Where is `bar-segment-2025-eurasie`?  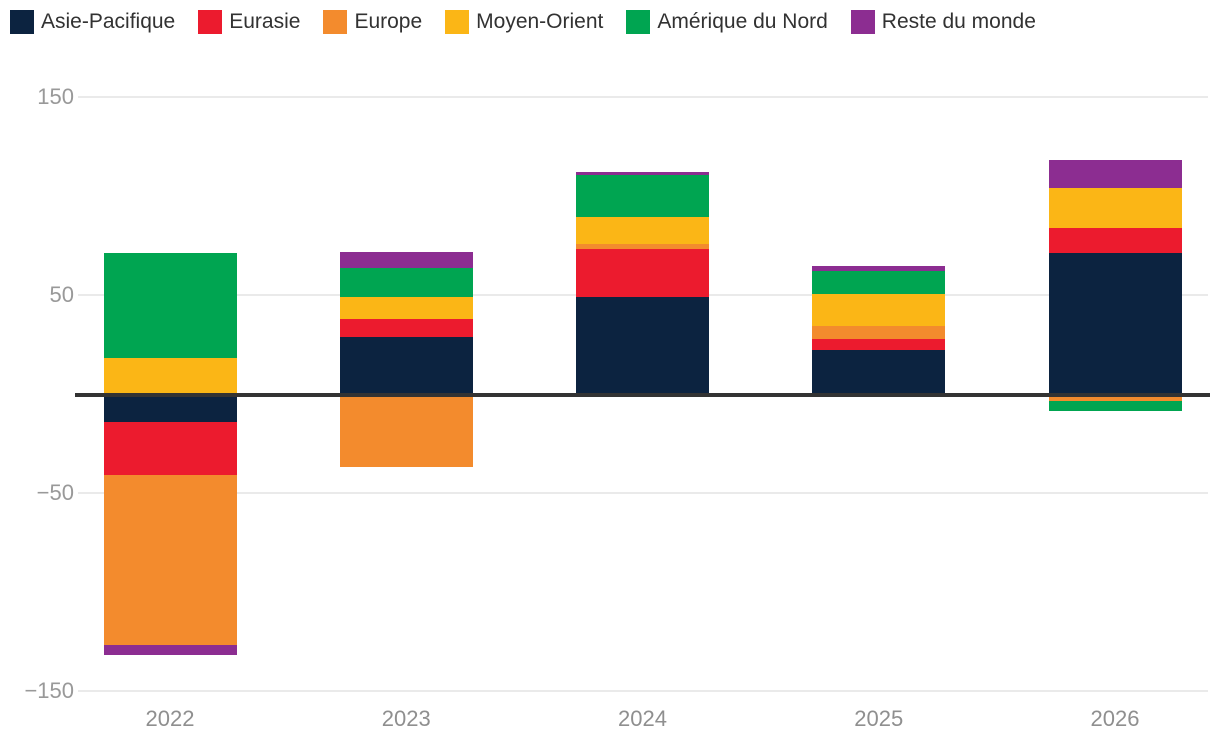
bar-segment-2025-eurasie is located at coordinates (879, 344).